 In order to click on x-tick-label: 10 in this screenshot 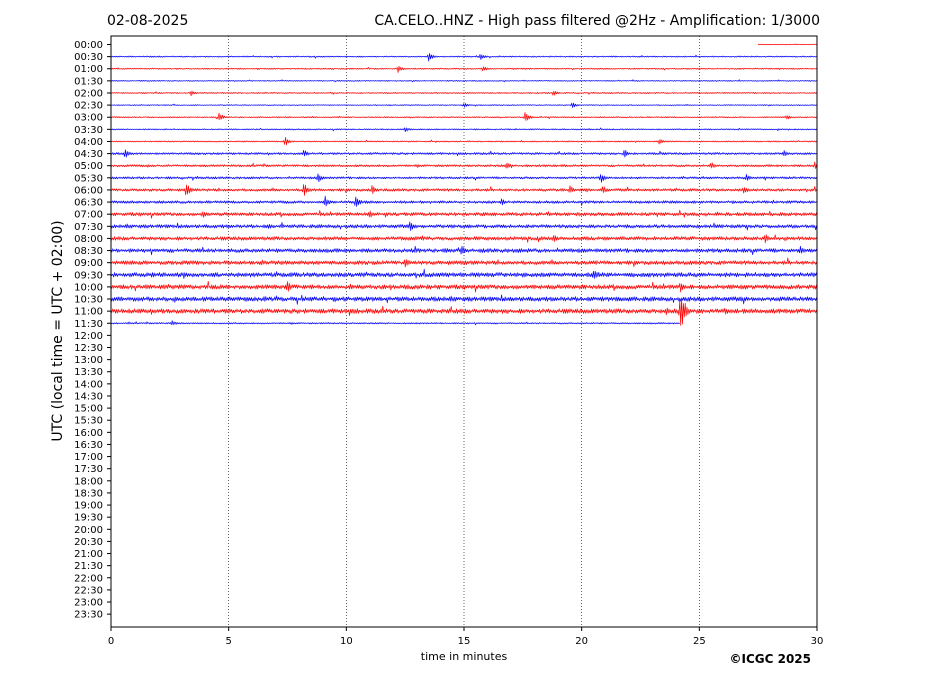, I will do `click(346, 641)`.